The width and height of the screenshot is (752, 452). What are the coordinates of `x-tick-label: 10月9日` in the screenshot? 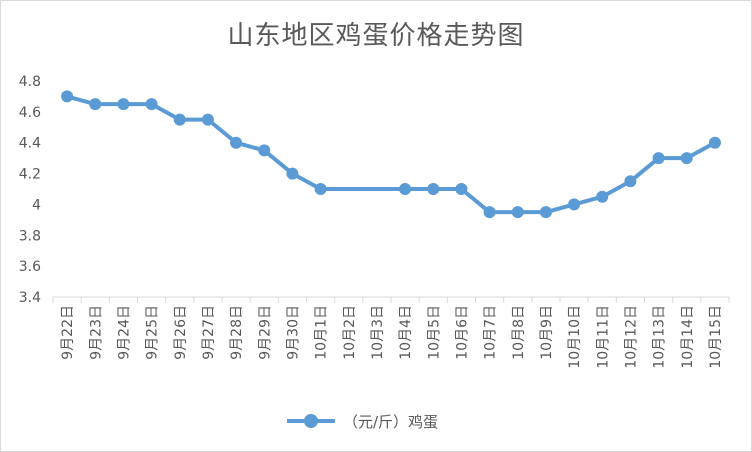 It's located at (547, 332).